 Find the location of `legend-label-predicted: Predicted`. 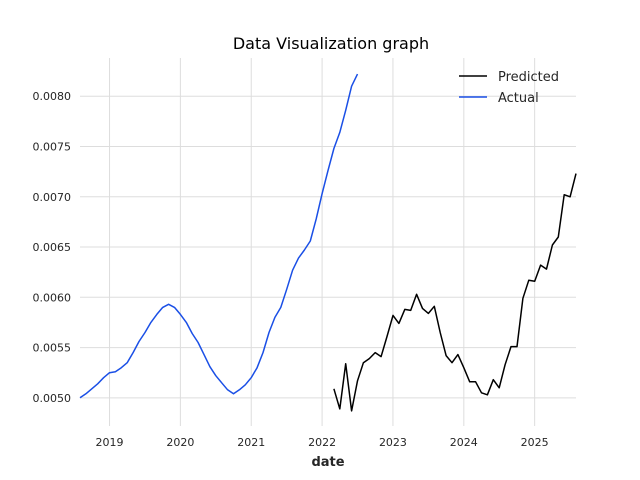

legend-label-predicted: Predicted is located at coordinates (528, 77).